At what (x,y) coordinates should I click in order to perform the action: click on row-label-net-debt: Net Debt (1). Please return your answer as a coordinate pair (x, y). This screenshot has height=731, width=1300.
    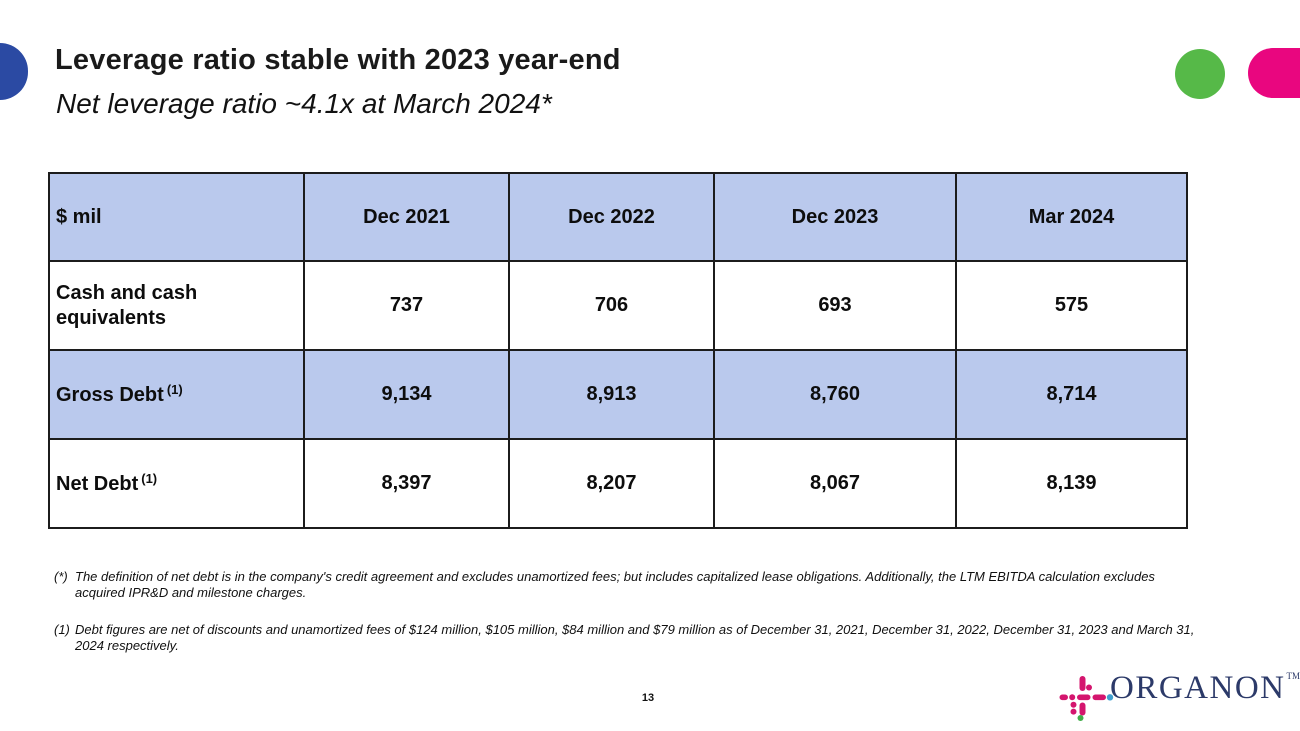
    Looking at the image, I should click on (176, 483).